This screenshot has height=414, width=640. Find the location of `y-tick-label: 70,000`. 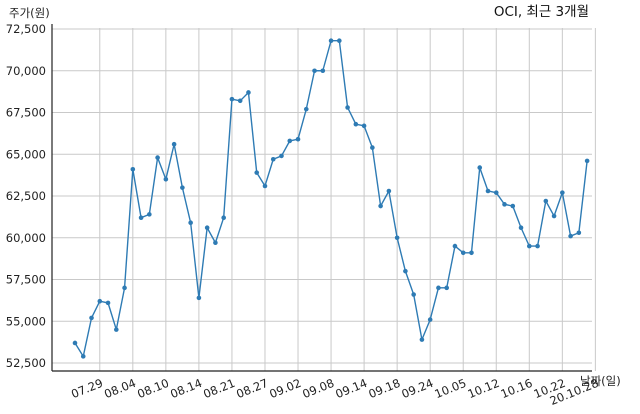

y-tick-label: 70,000 is located at coordinates (26, 71).